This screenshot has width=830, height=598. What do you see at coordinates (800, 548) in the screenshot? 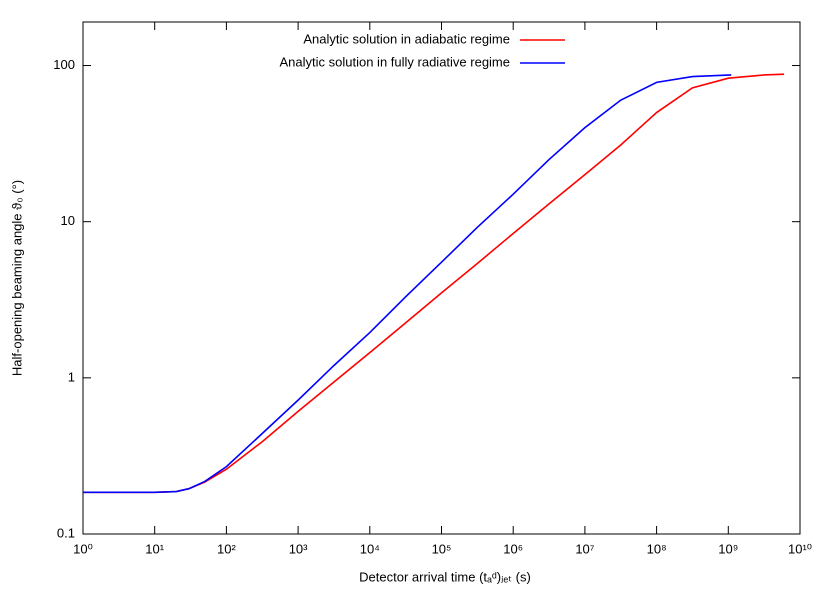
I see `x-tick-label: 10¹⁰` at bounding box center [800, 548].